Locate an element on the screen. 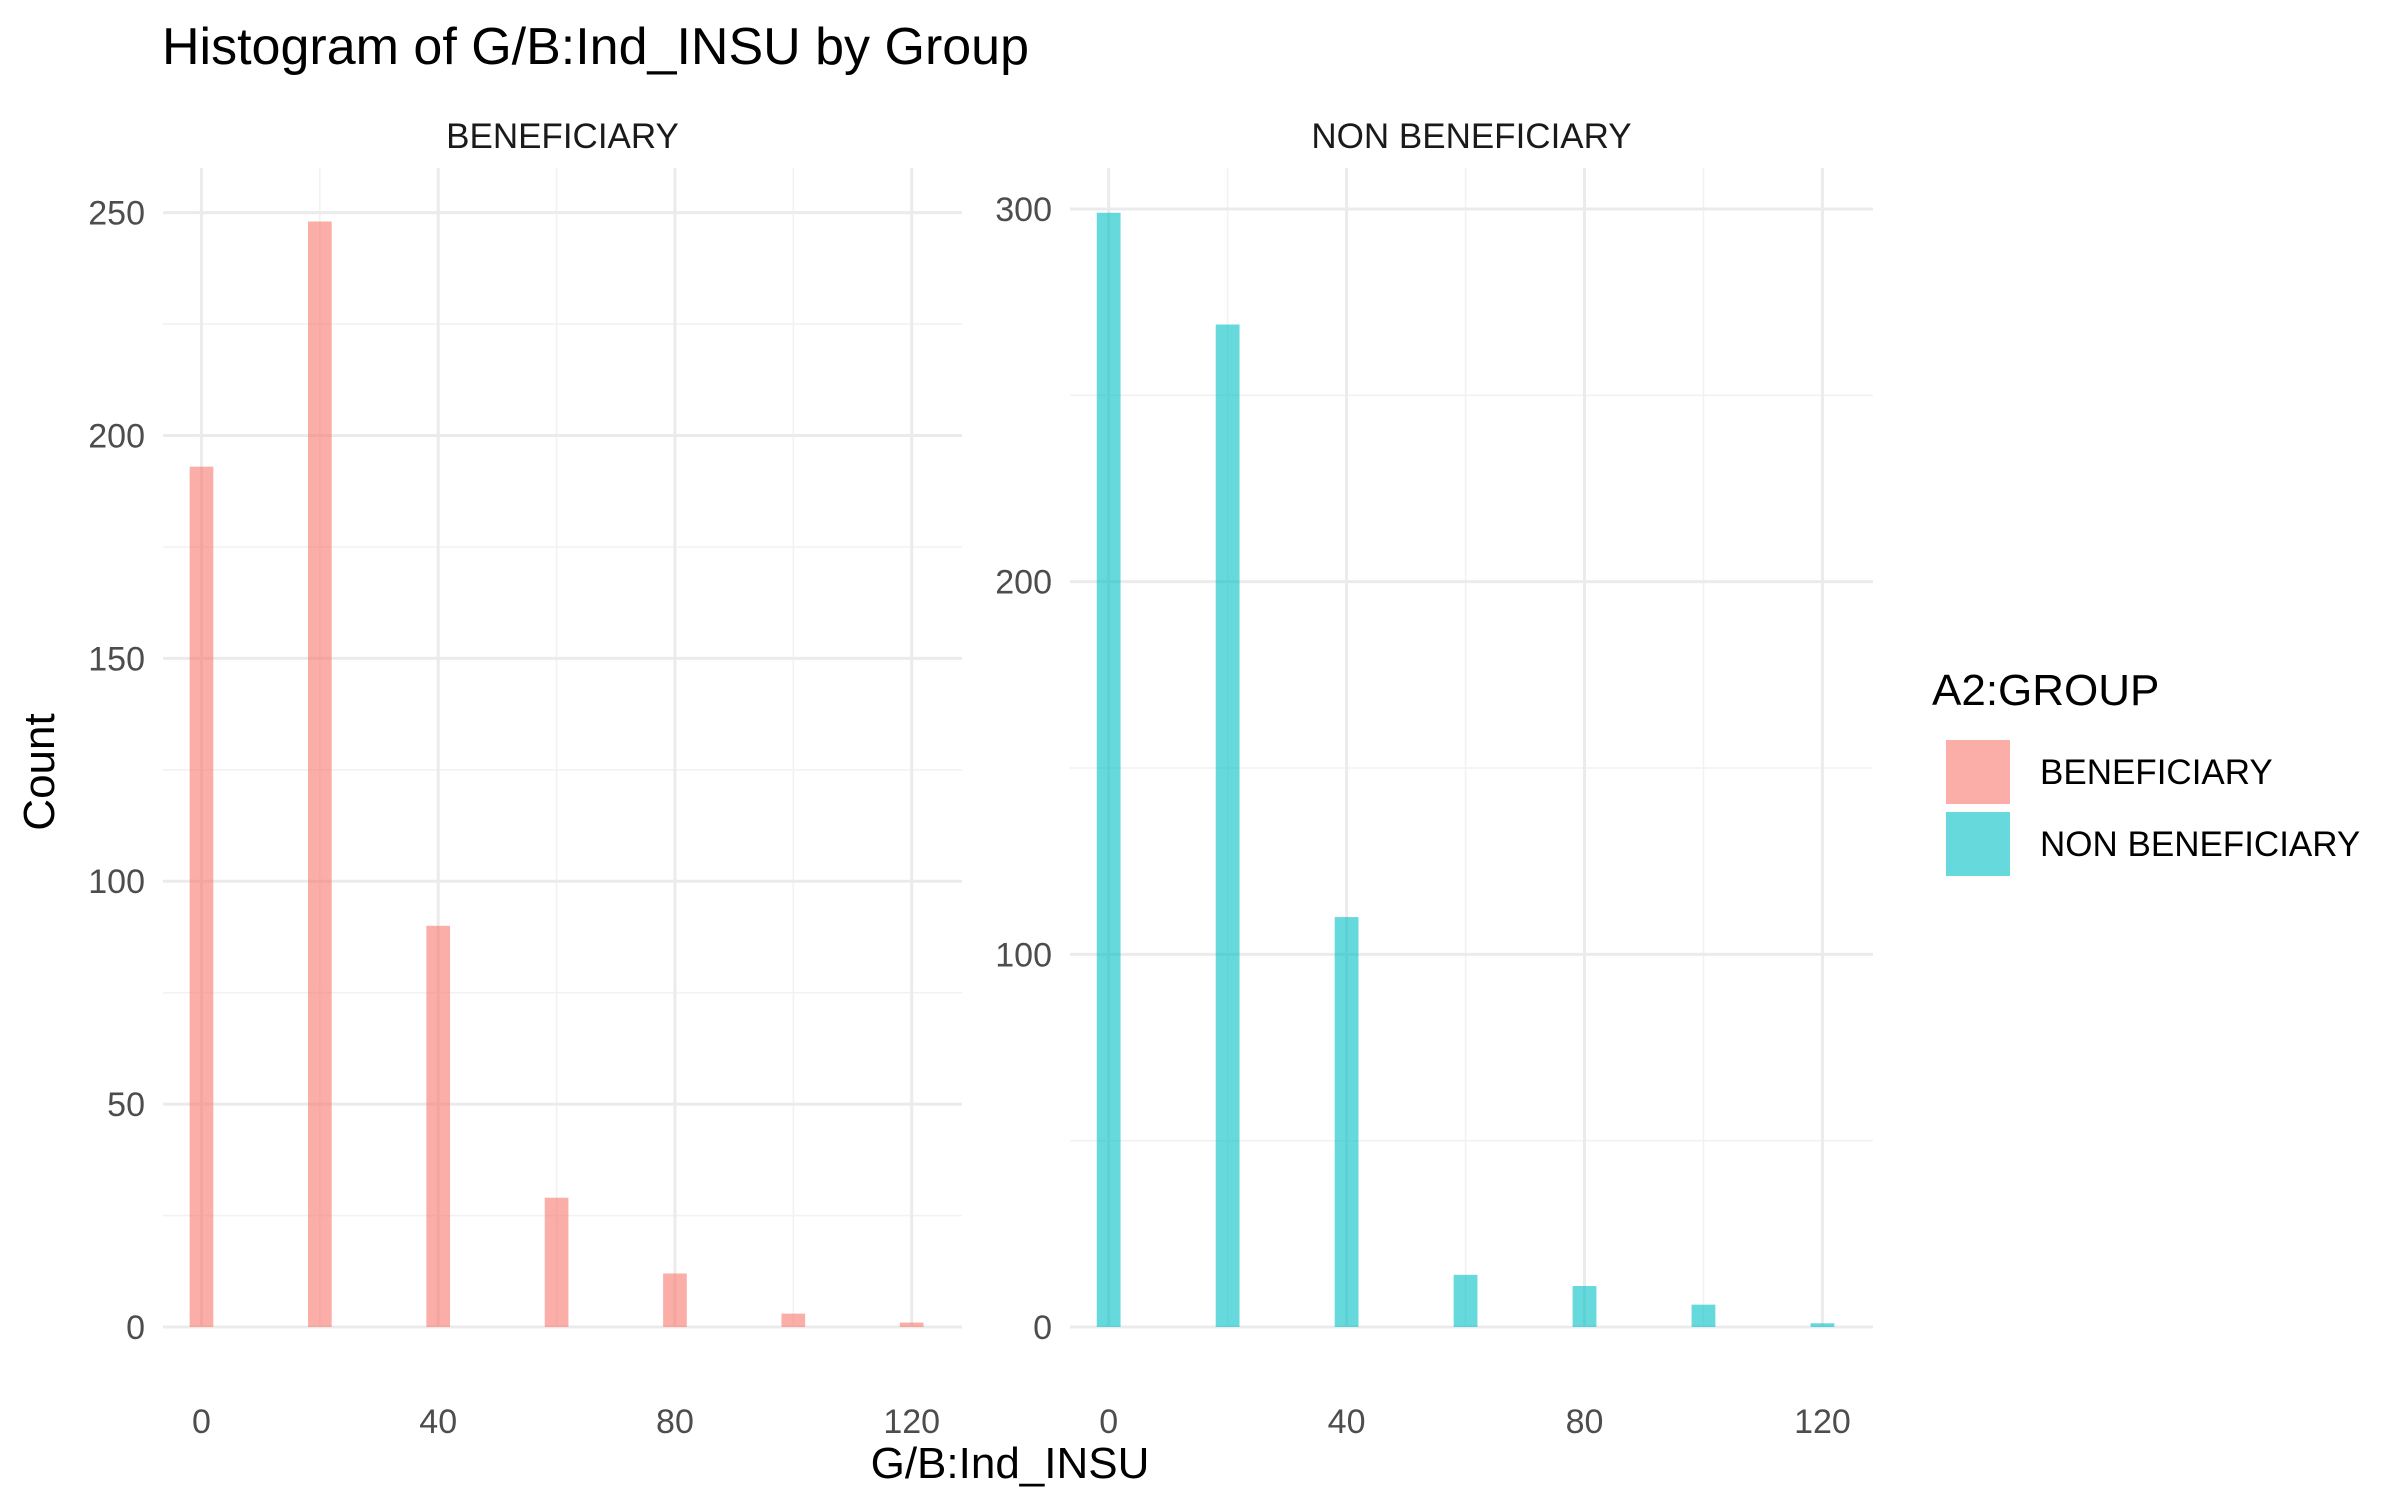 The height and width of the screenshot is (1505, 2400). legend: A2:GROUP BENEFICIARY NON BENEFICIARY is located at coordinates (2146, 771).